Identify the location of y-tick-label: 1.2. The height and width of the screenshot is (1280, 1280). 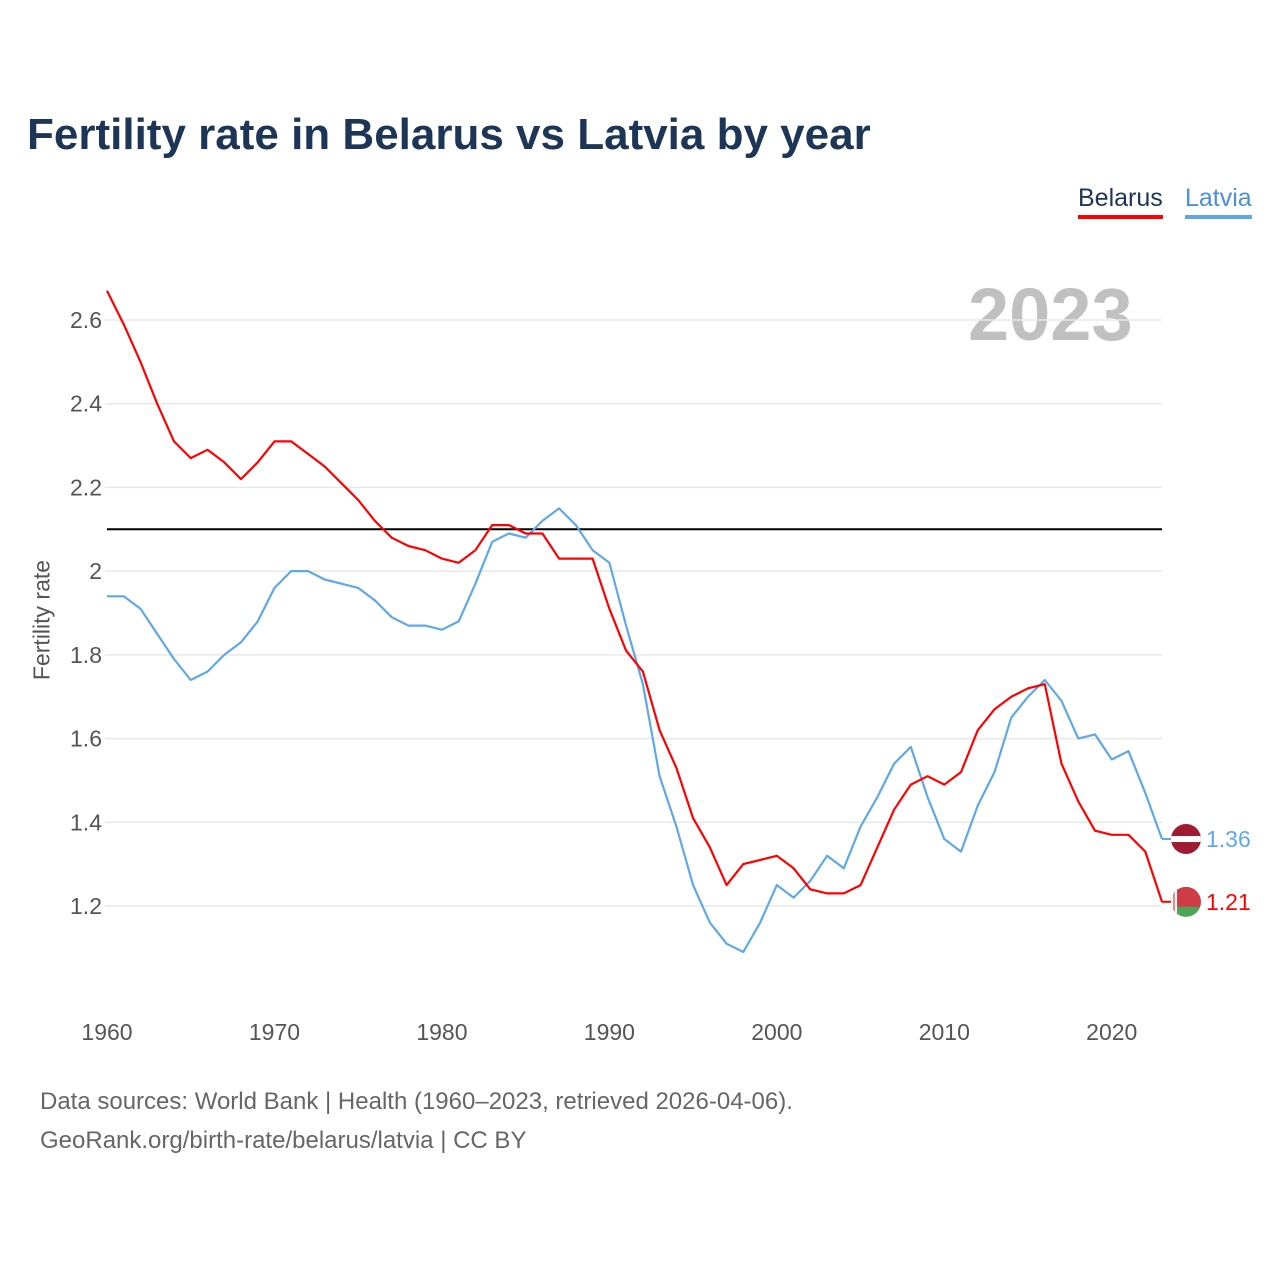
(86, 906).